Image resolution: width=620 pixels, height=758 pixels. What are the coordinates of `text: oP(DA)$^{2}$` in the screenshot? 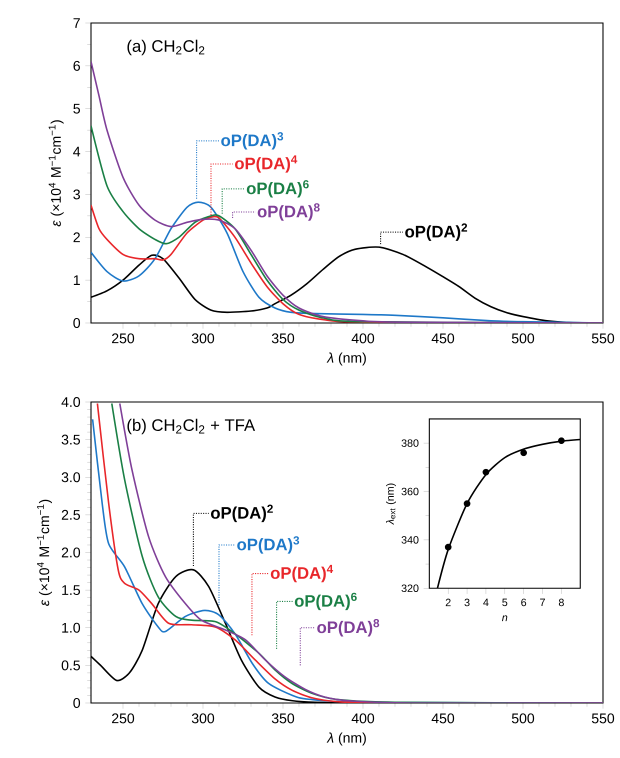 It's located at (242, 513).